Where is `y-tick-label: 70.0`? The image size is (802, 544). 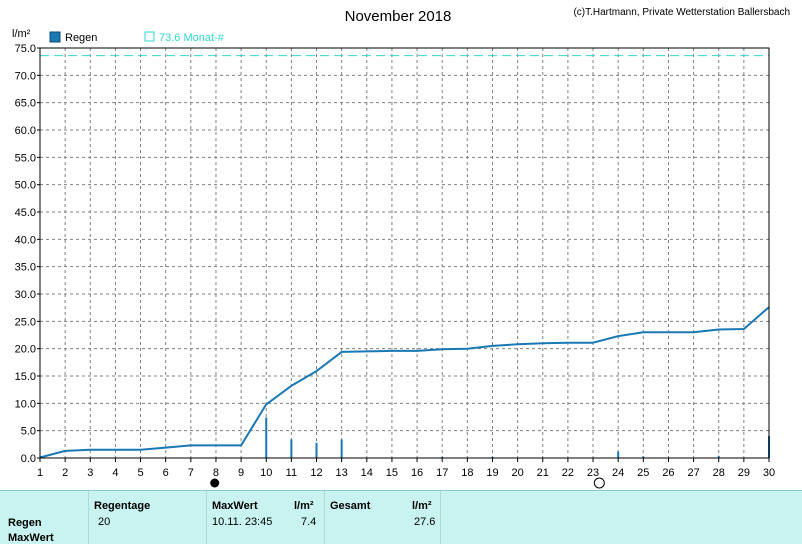 y-tick-label: 70.0 is located at coordinates (25, 76).